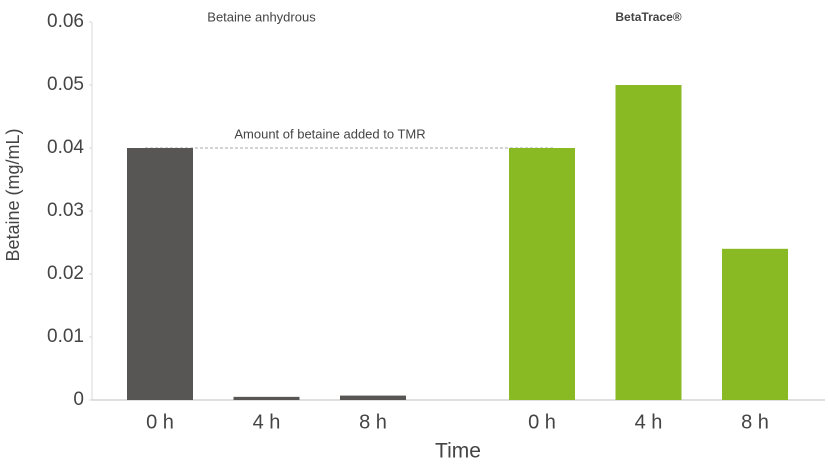 This screenshot has height=466, width=828. What do you see at coordinates (65, 147) in the screenshot?
I see `y-tick-label: 0.04` at bounding box center [65, 147].